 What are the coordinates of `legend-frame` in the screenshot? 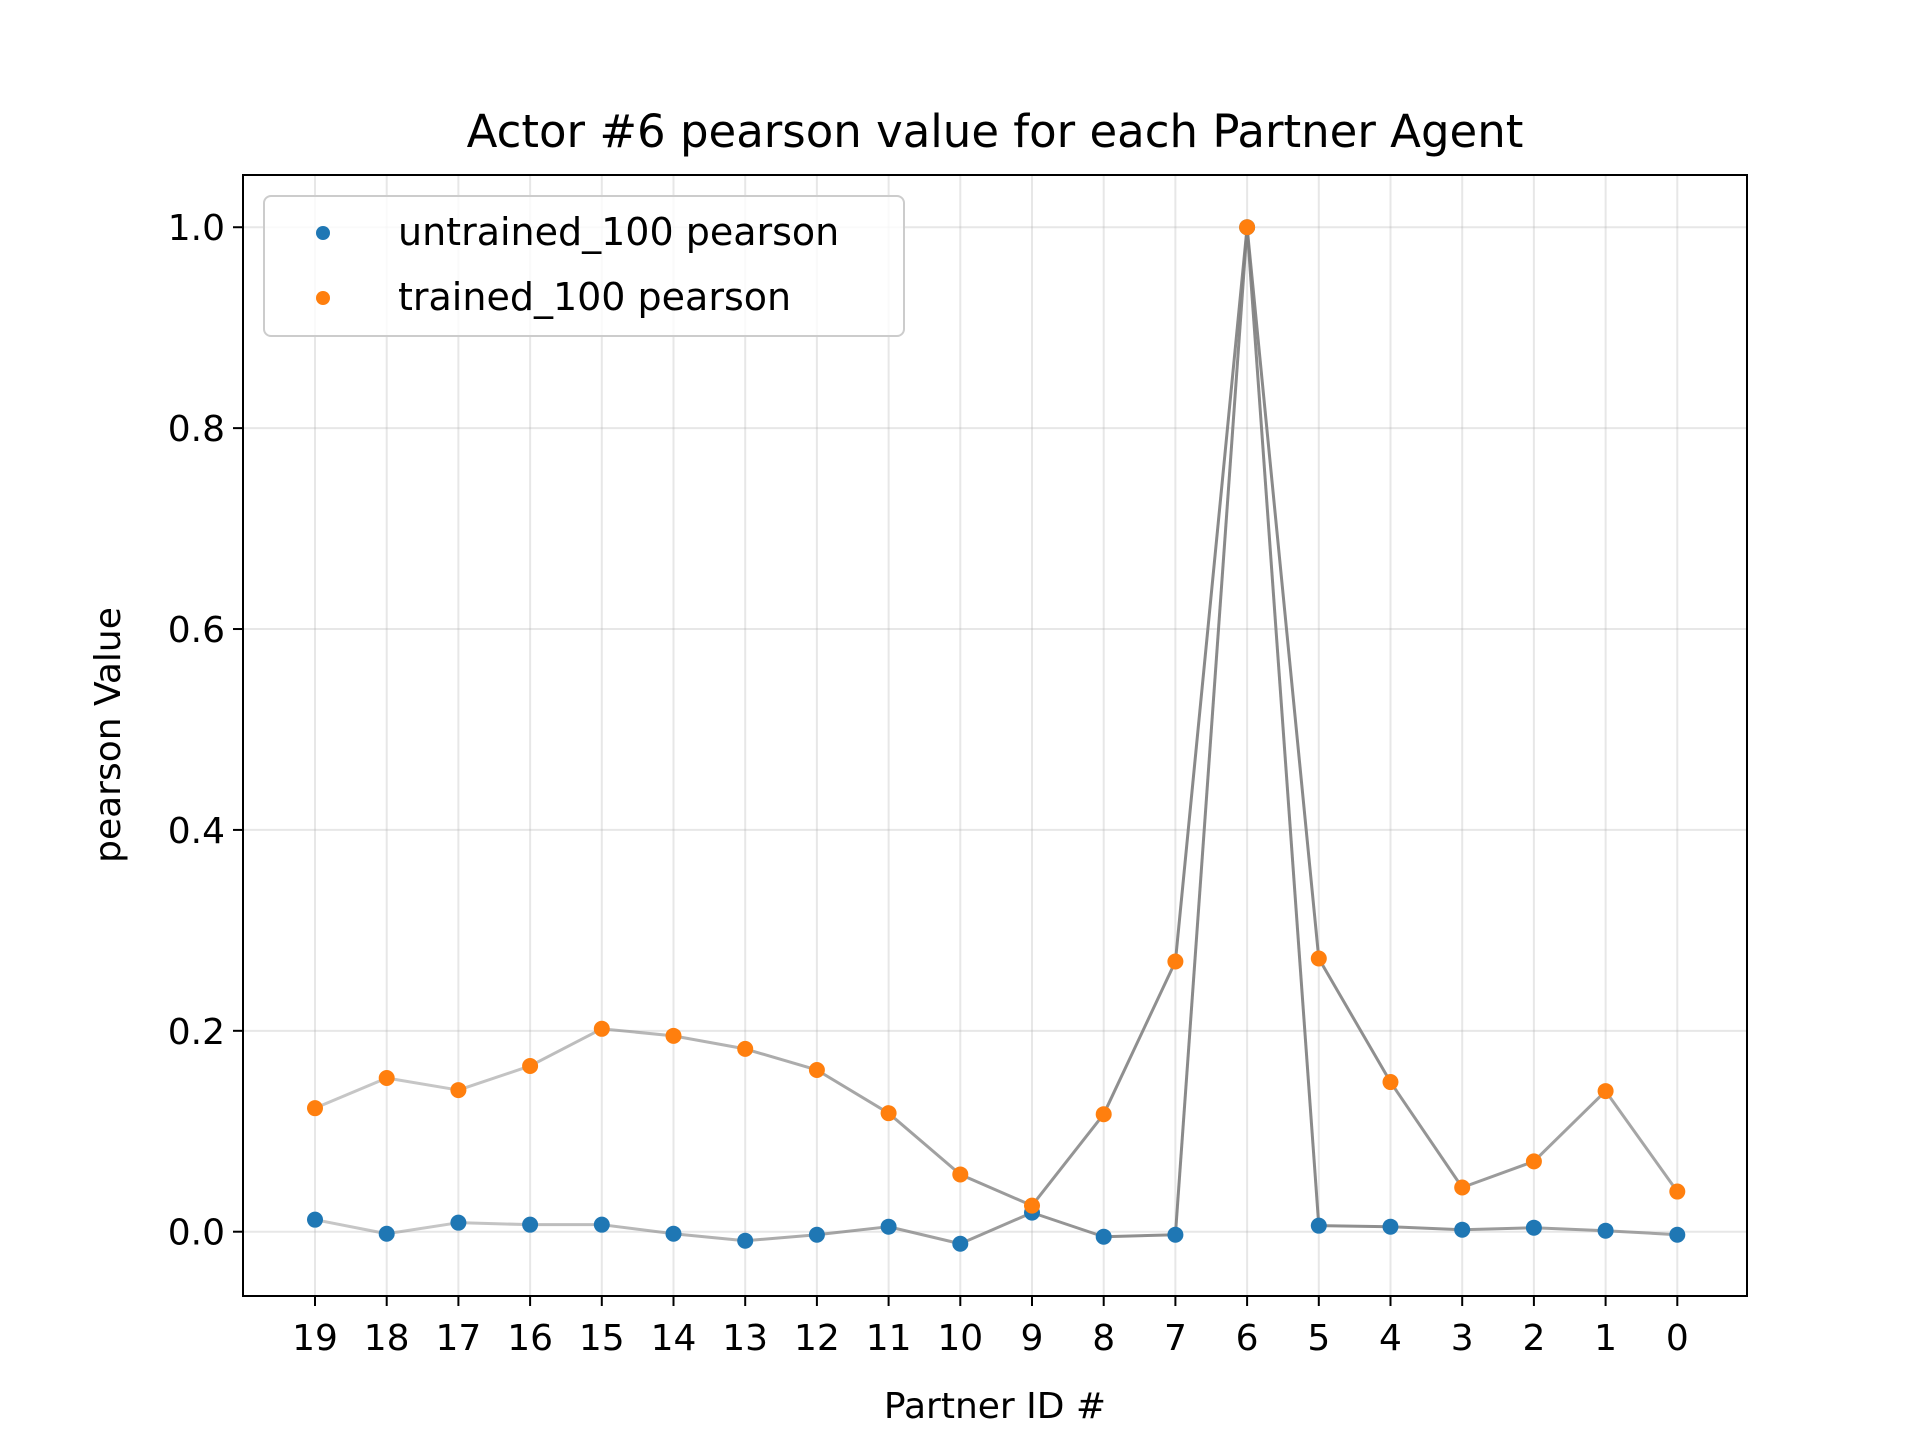 It's located at (584, 266).